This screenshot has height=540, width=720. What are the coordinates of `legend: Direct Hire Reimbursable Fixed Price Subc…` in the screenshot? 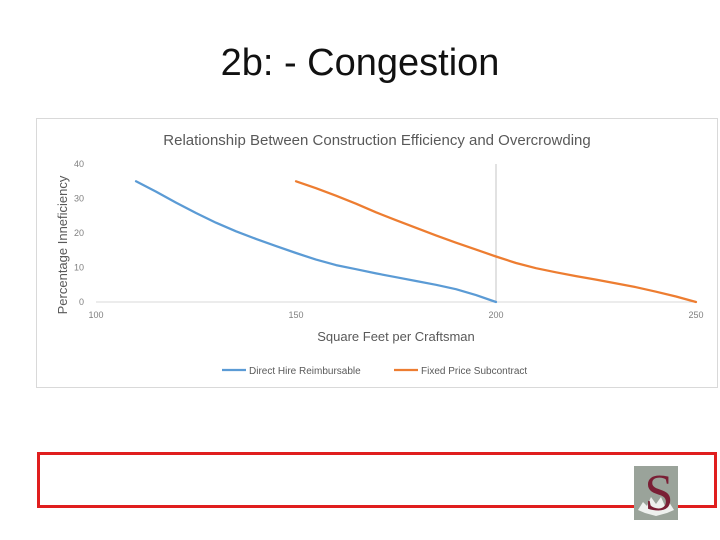 It's located at (374, 371).